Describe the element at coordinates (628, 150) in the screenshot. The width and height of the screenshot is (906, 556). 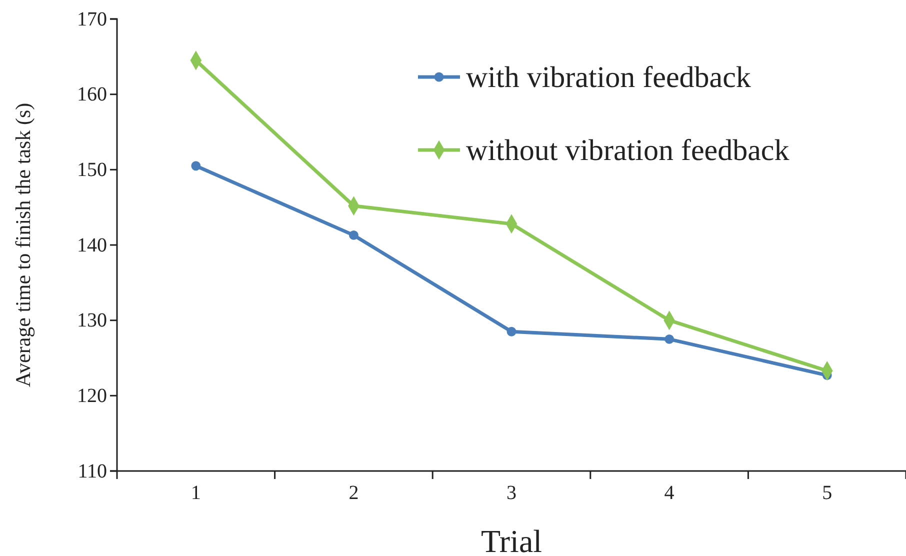
I see `legend-label: without vibration feedback` at that location.